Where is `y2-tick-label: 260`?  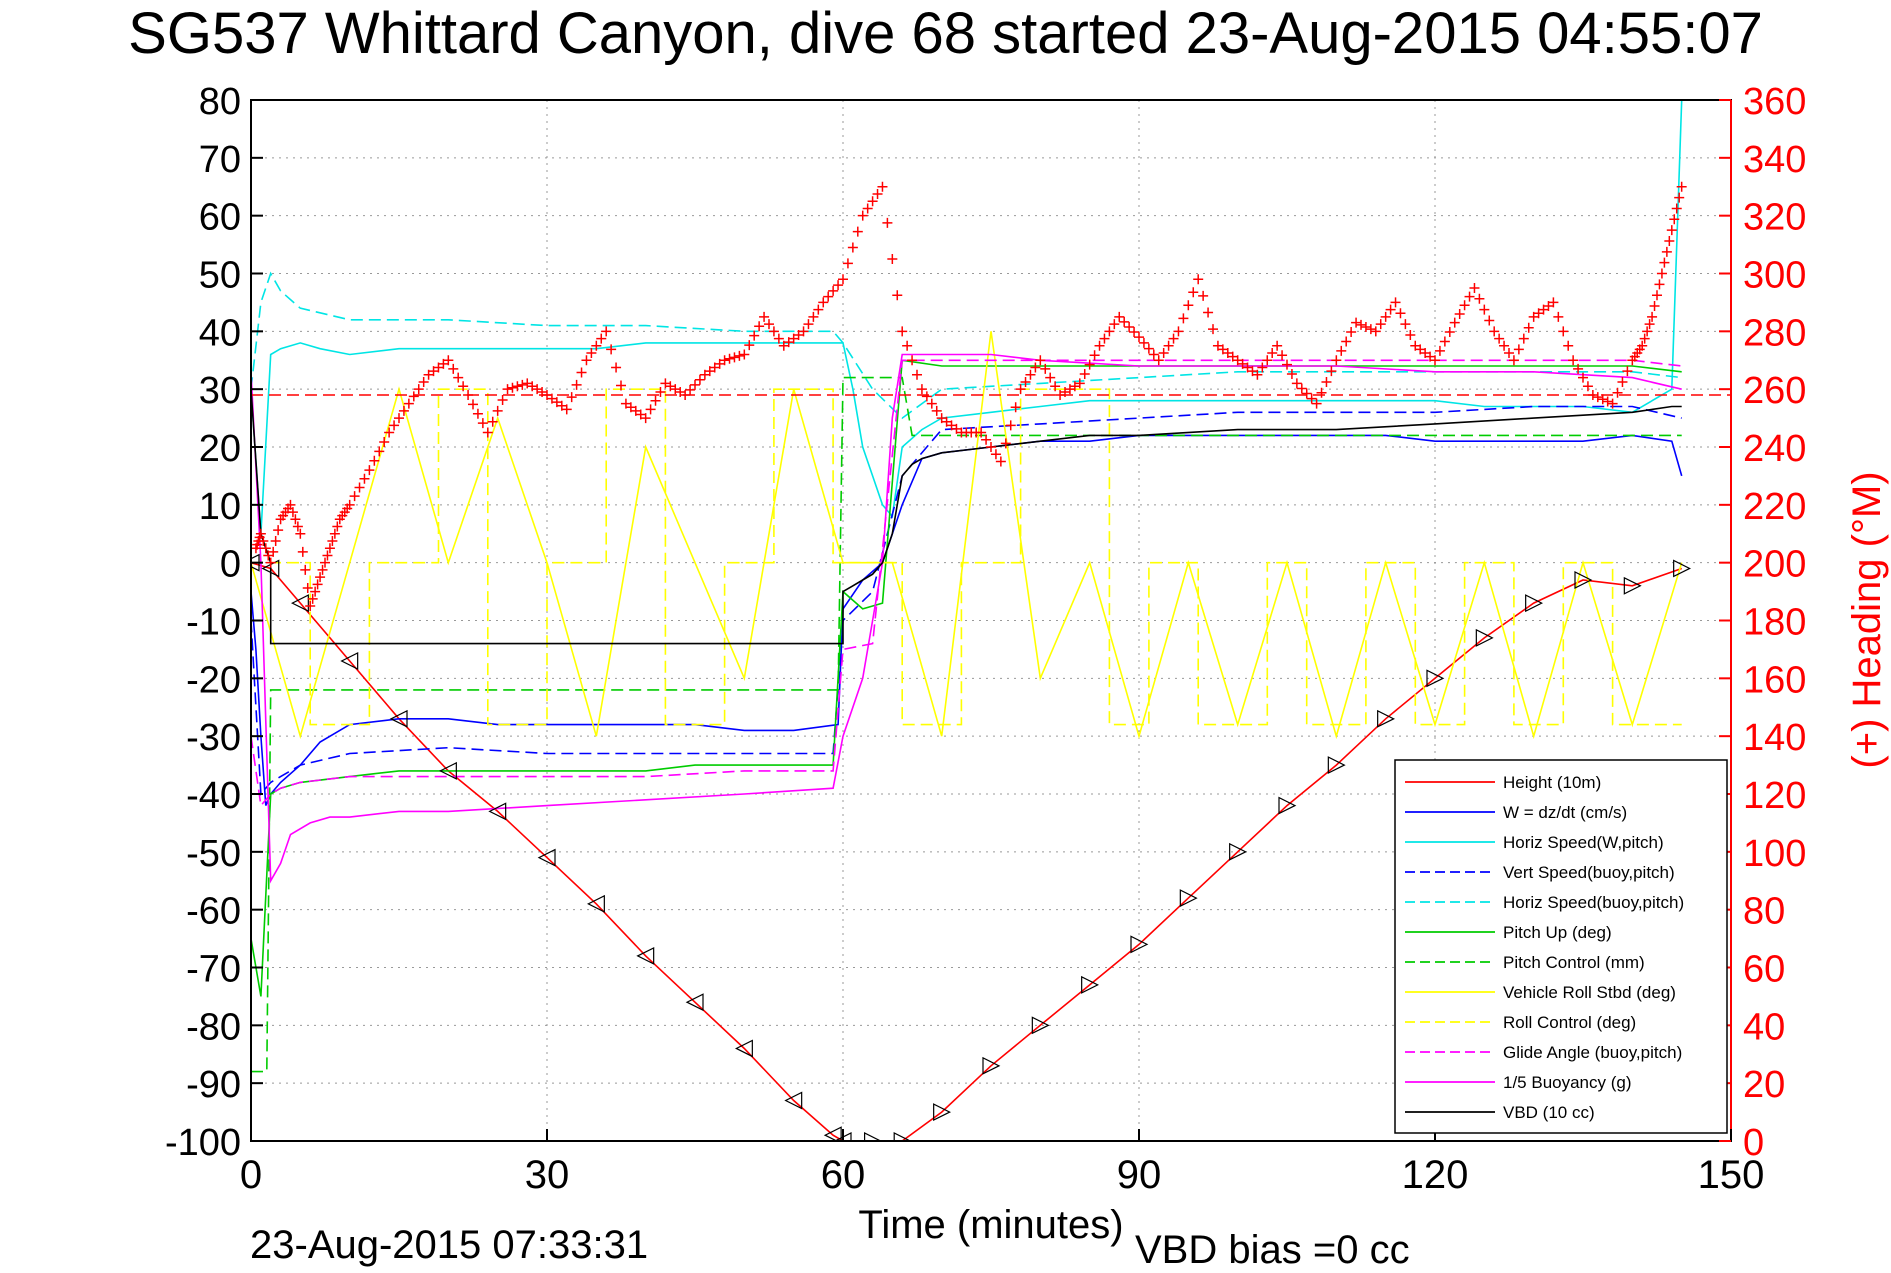
y2-tick-label: 260 is located at coordinates (1774, 391).